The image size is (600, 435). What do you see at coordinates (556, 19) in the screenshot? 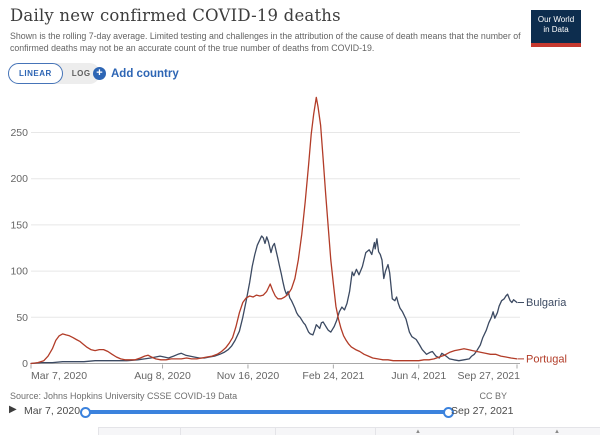
I see `owid-logo-line1: Our World` at bounding box center [556, 19].